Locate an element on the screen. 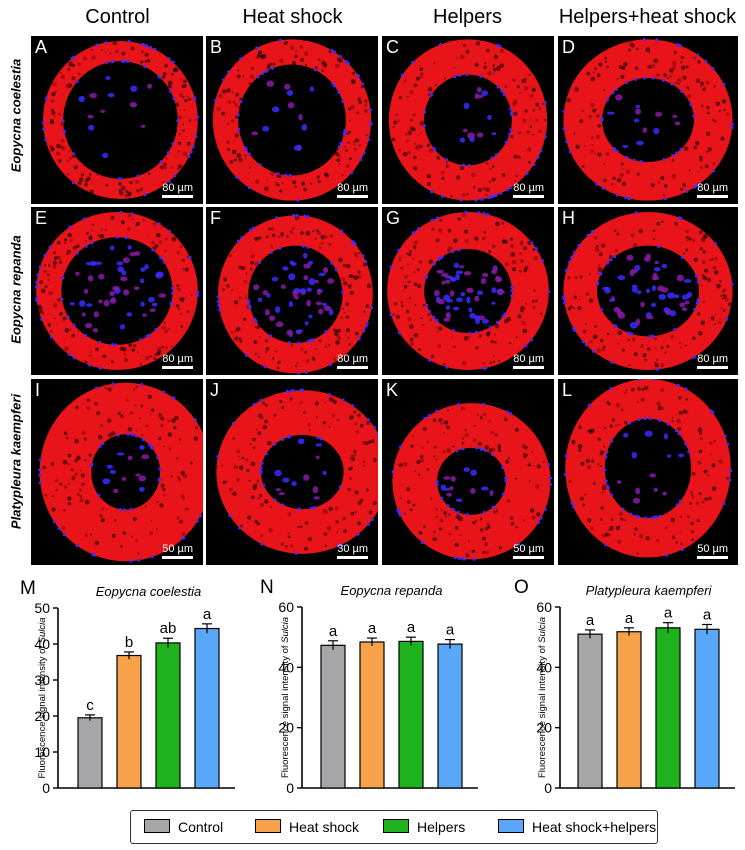 The image size is (745, 850). legend-label-heat-shock: Heat shock is located at coordinates (324, 827).